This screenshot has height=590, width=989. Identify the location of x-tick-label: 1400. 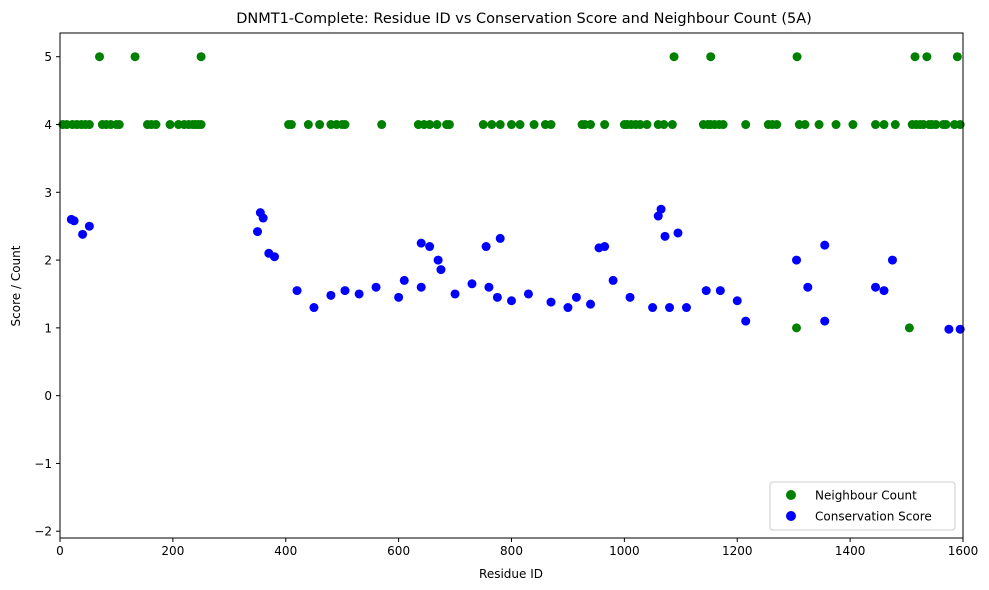
(850, 551).